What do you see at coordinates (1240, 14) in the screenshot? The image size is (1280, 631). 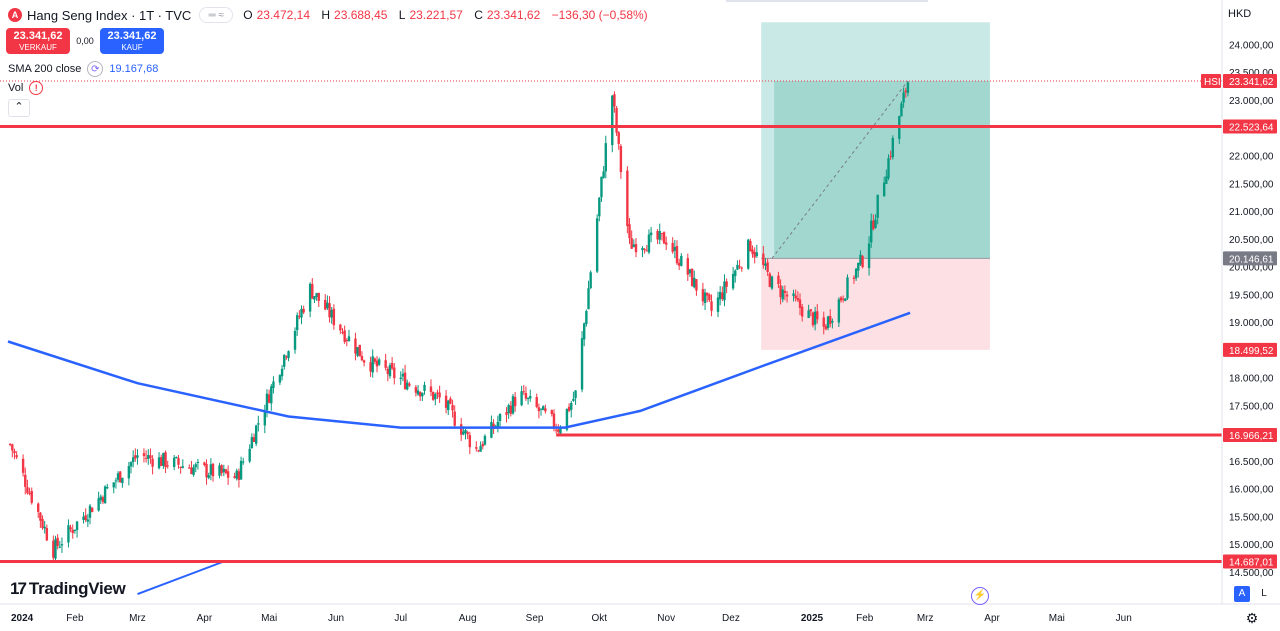 I see `currency-label: HKD` at bounding box center [1240, 14].